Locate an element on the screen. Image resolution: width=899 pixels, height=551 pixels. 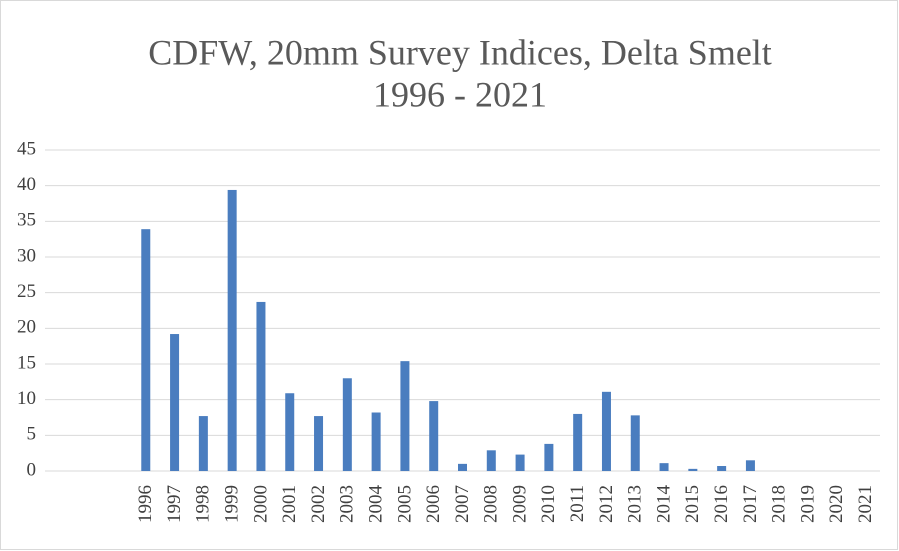
x-tick-label: 2015 is located at coordinates (692, 504).